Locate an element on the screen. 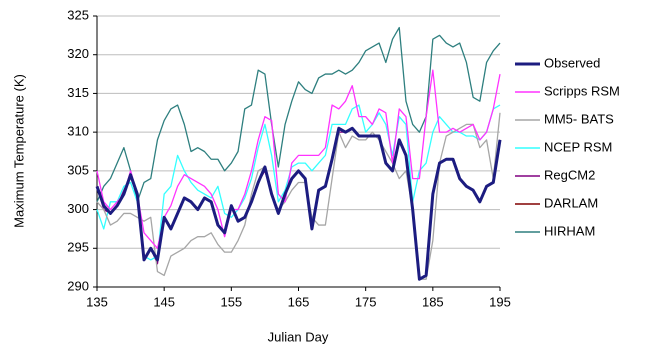  y-tick-label: 320 is located at coordinates (78, 53).